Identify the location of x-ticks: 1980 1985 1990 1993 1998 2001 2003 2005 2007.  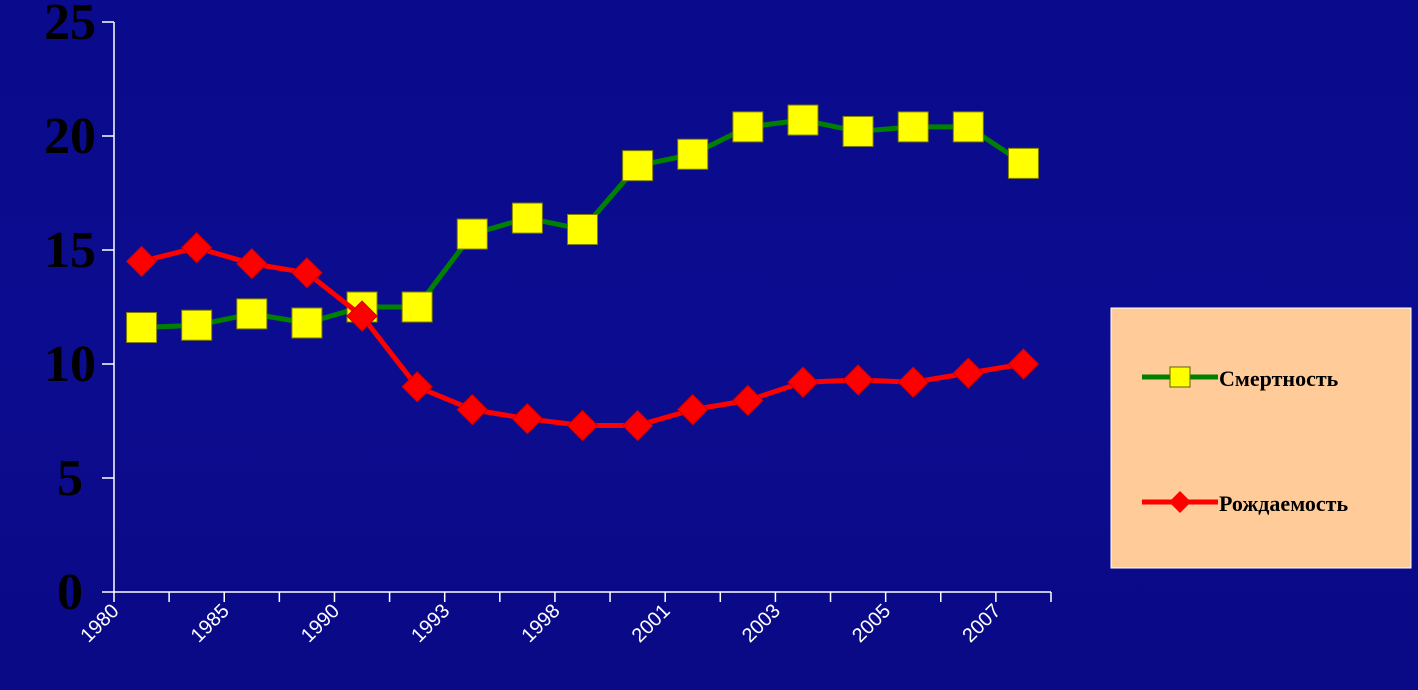
(564, 619).